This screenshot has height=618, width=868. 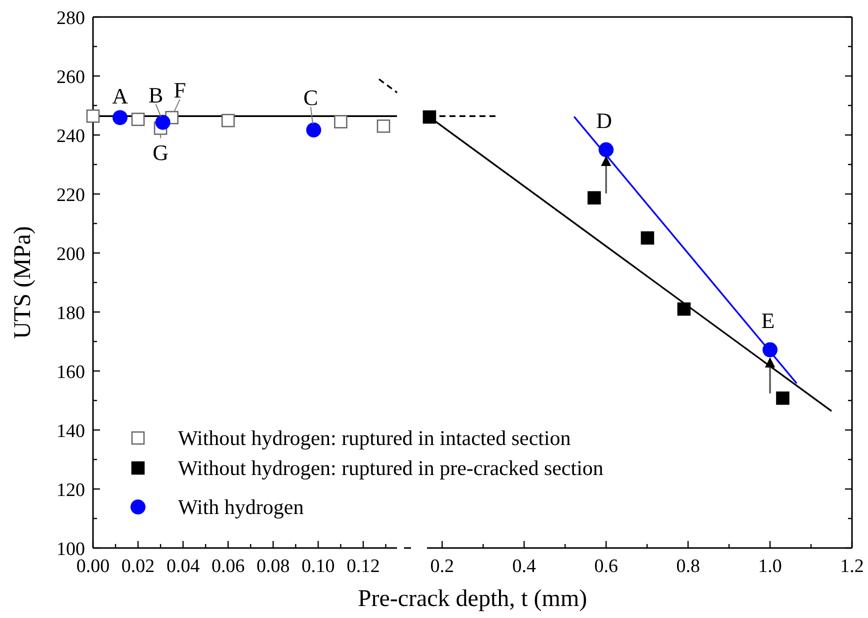 What do you see at coordinates (375, 438) in the screenshot?
I see `legend-label: Without hydrogen: ruptured in intacted section` at bounding box center [375, 438].